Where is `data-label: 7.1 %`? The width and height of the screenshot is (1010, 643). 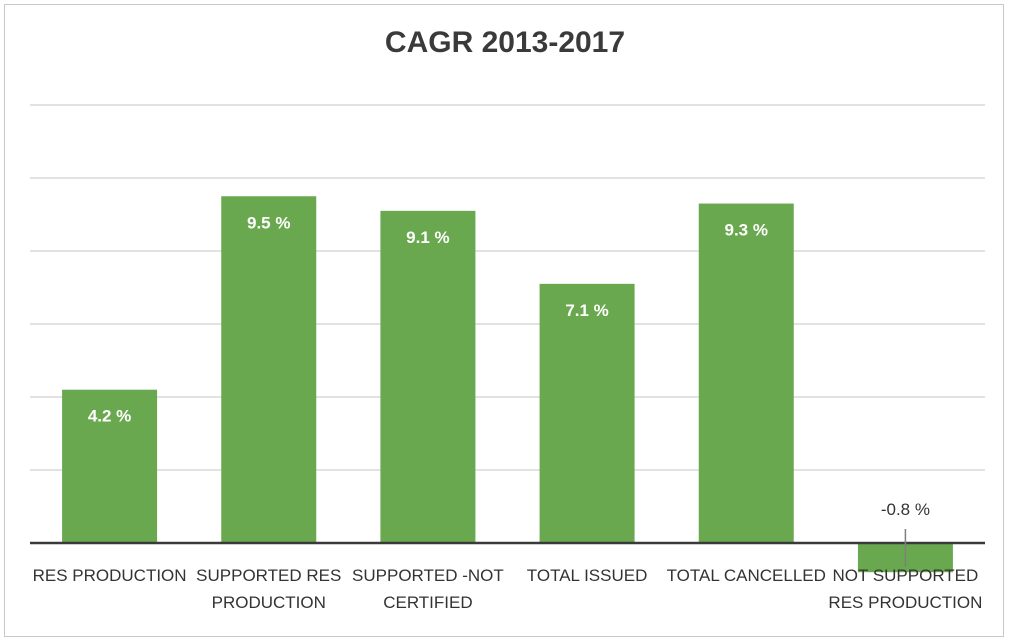
data-label: 7.1 % is located at coordinates (586, 310).